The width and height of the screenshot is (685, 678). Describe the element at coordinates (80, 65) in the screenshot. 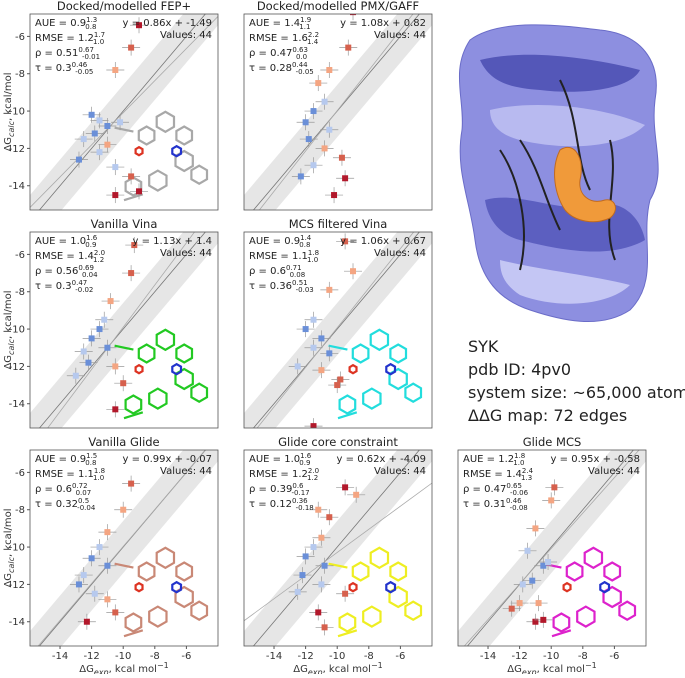

I see `stat-upper: 0.46` at that location.